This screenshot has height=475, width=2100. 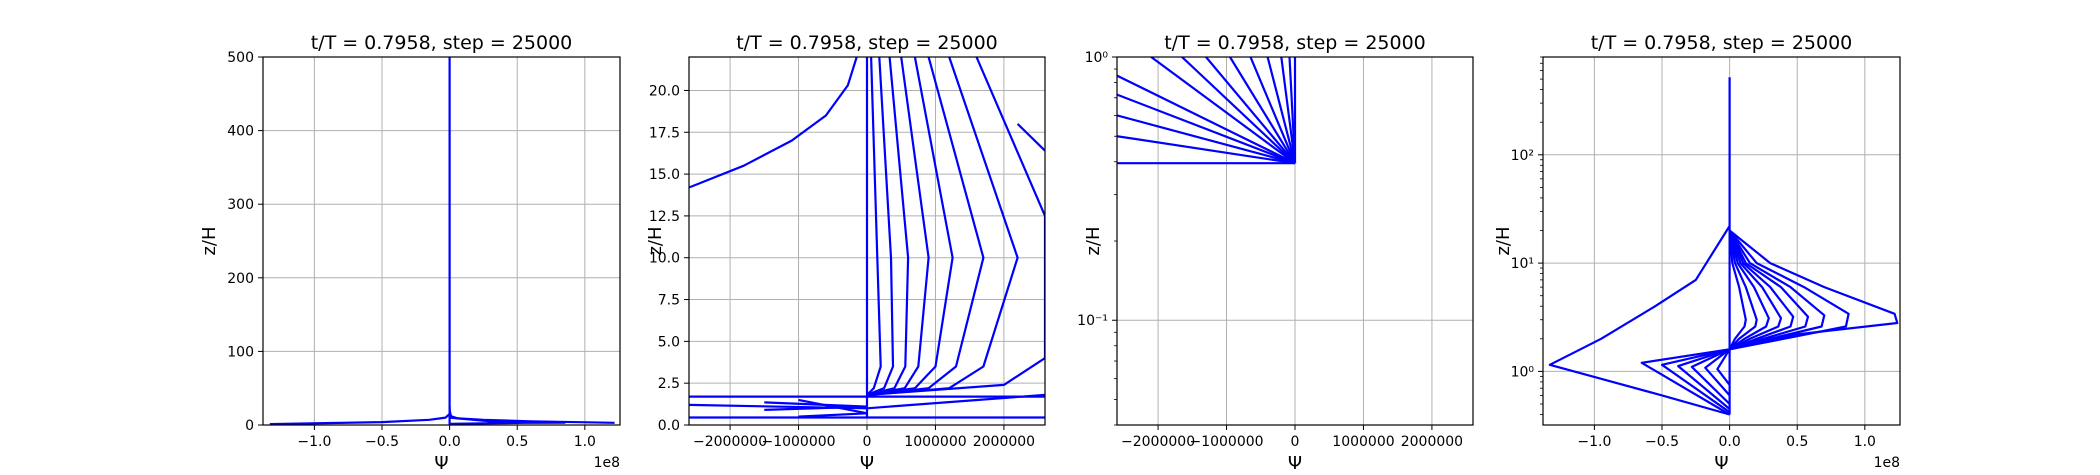 What do you see at coordinates (664, 259) in the screenshot?
I see `y-tick-label: 10.0` at bounding box center [664, 259].